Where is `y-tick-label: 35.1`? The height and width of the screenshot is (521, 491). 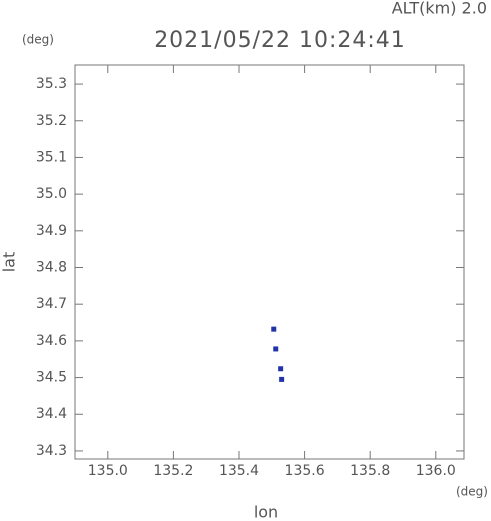
y-tick-label: 35.1 is located at coordinates (51, 157).